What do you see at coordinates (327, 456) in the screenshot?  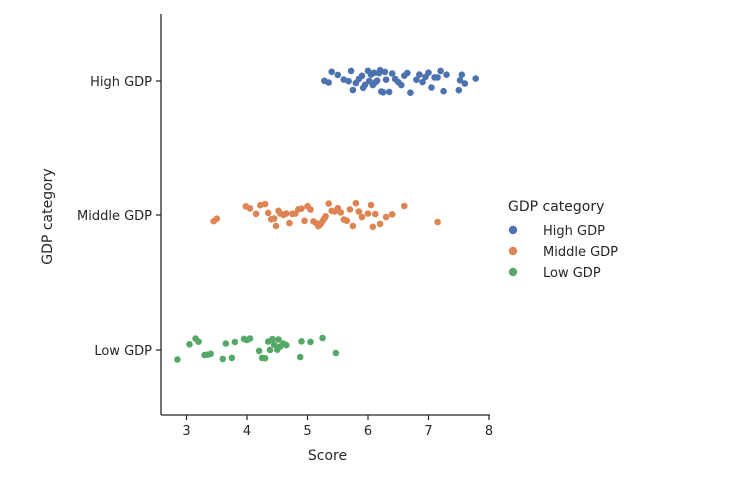 I see `x-axis-label: Score` at bounding box center [327, 456].